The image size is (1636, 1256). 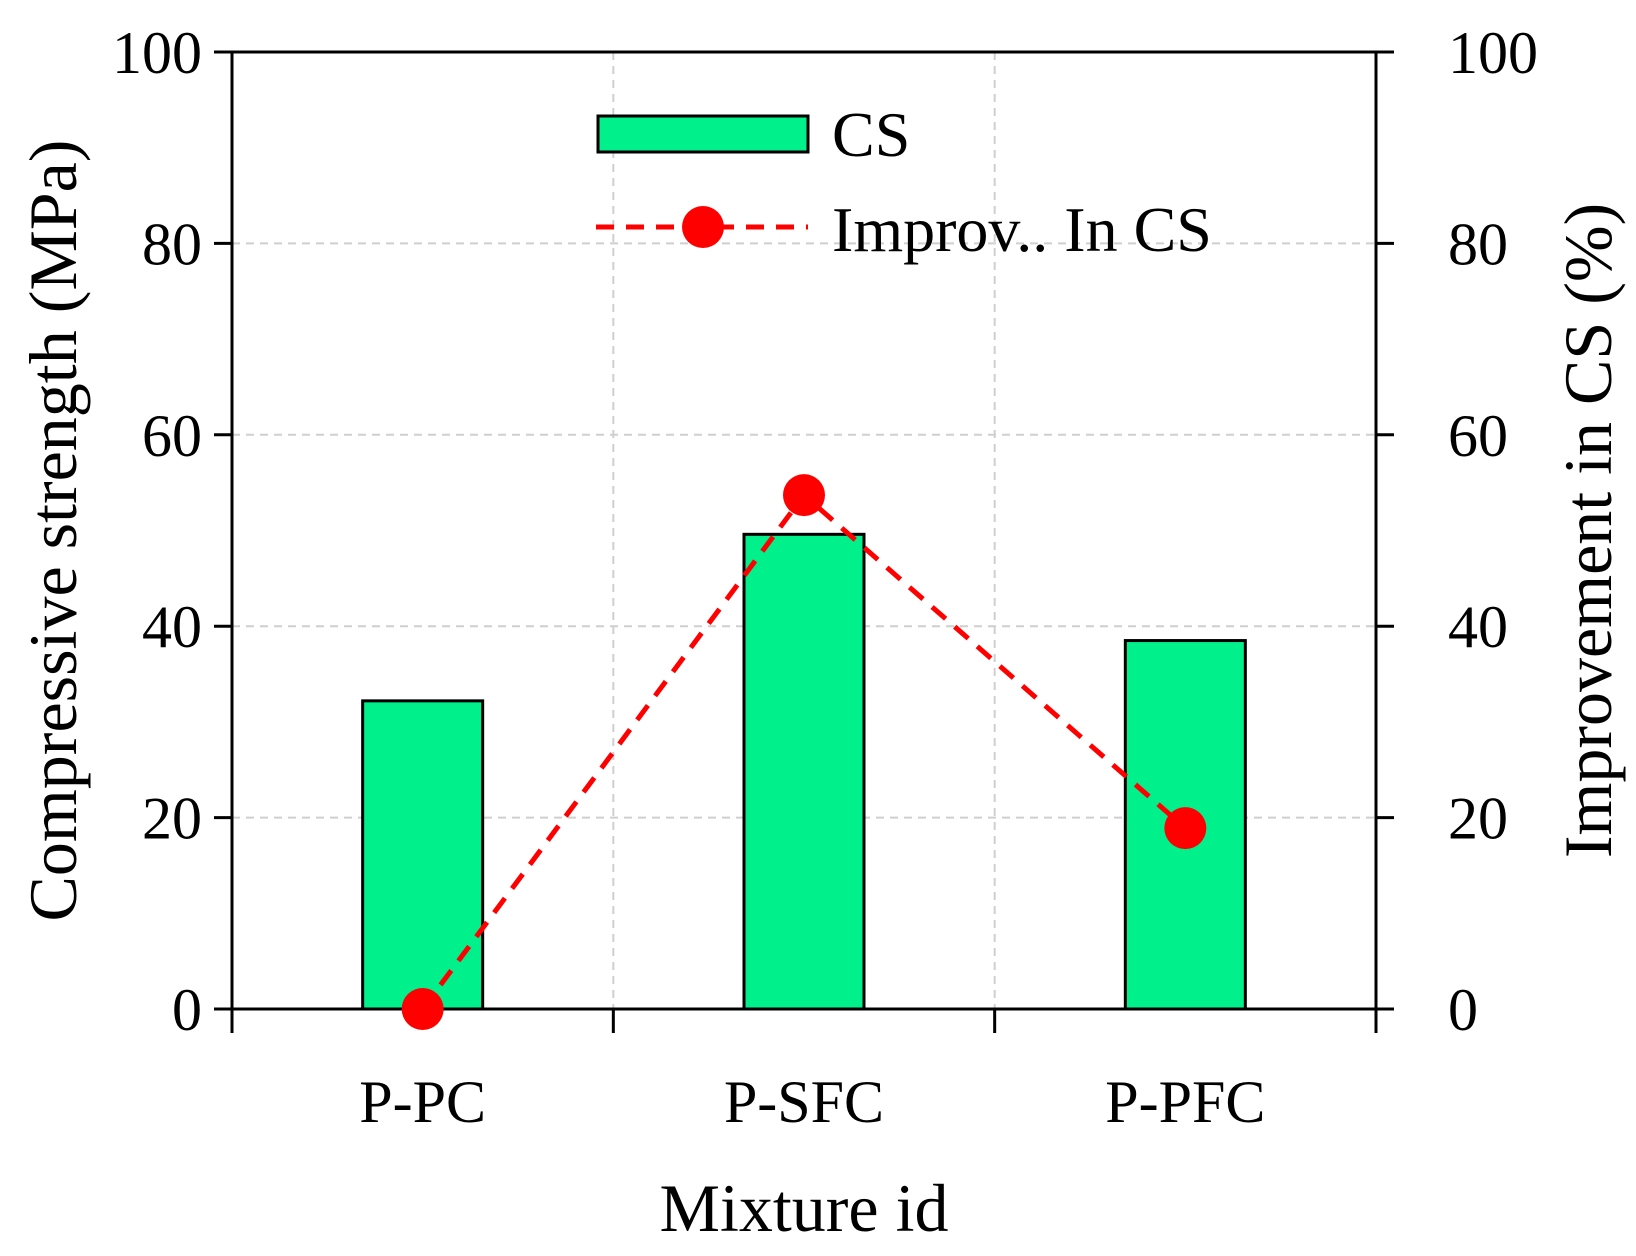 I want to click on right-tick-label: 60, so click(x=1478, y=436).